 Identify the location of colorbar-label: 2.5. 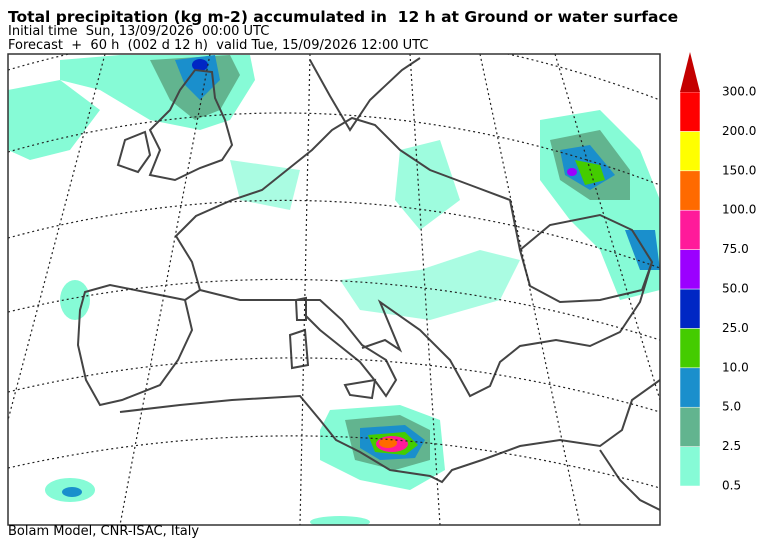
(731, 446).